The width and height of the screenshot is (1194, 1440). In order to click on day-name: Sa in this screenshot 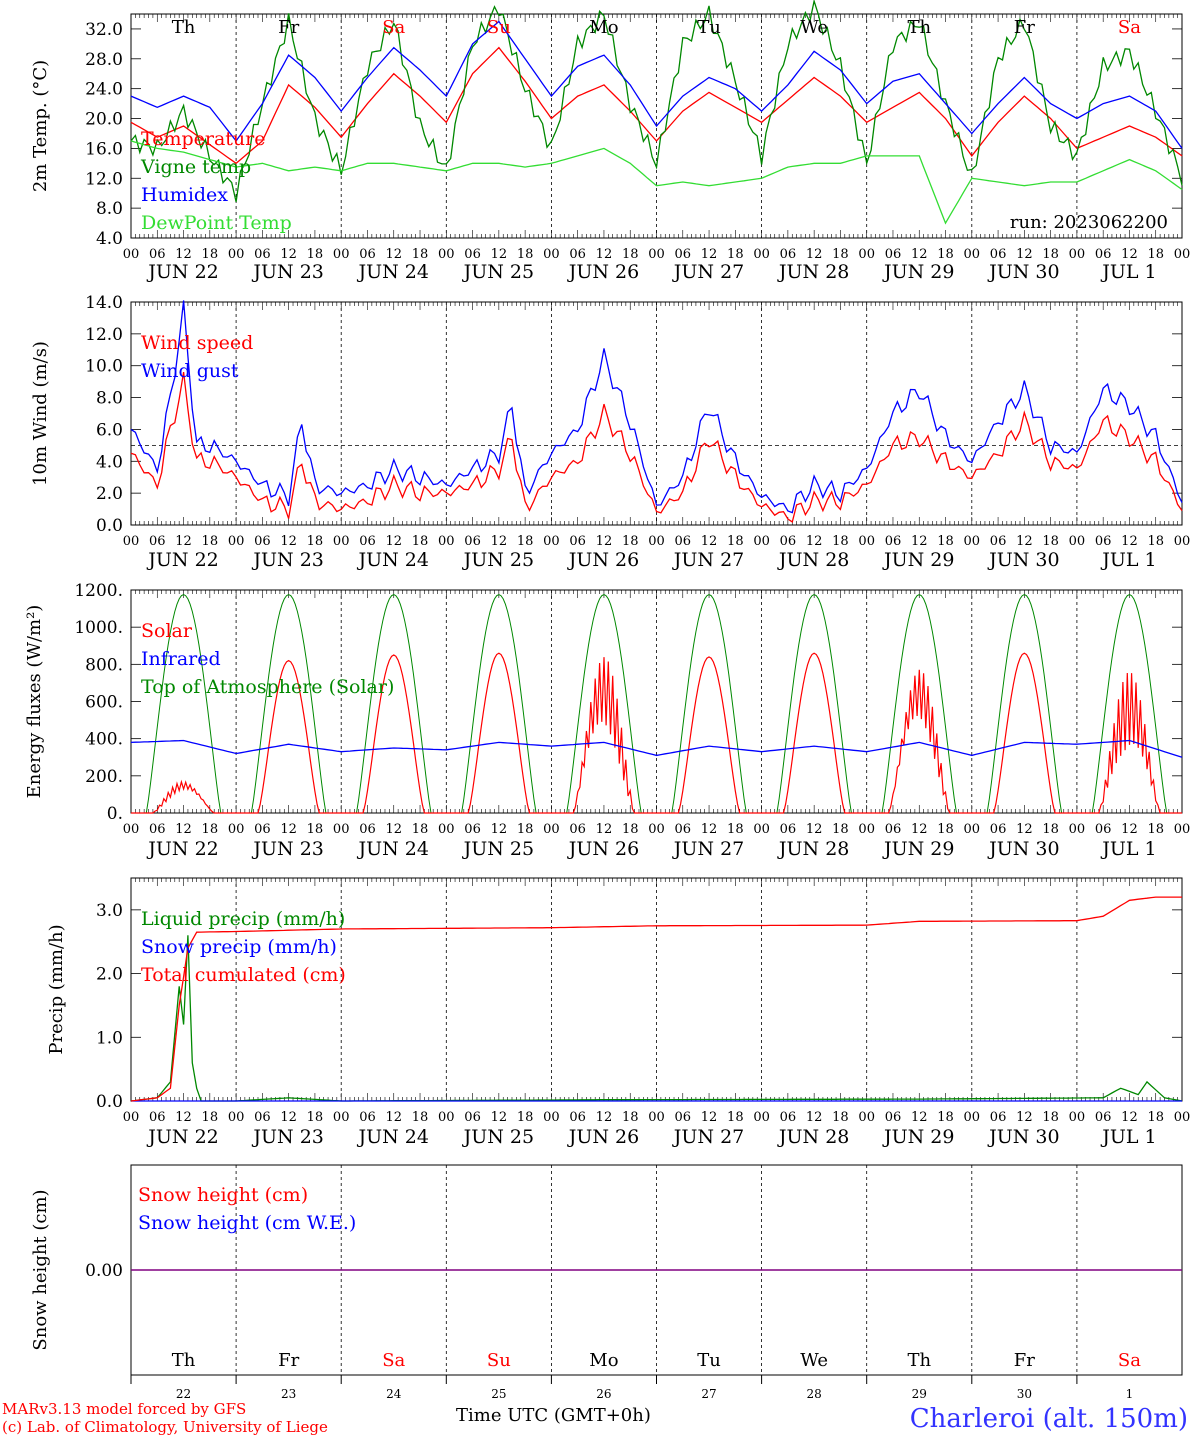, I will do `click(393, 27)`.